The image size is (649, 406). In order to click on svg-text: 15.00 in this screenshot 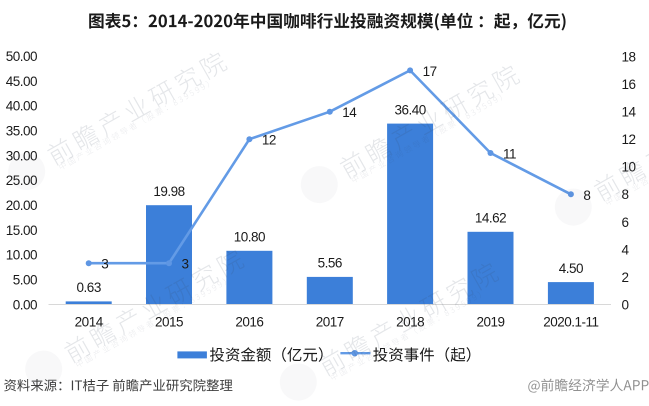, I will do `click(21, 230)`.